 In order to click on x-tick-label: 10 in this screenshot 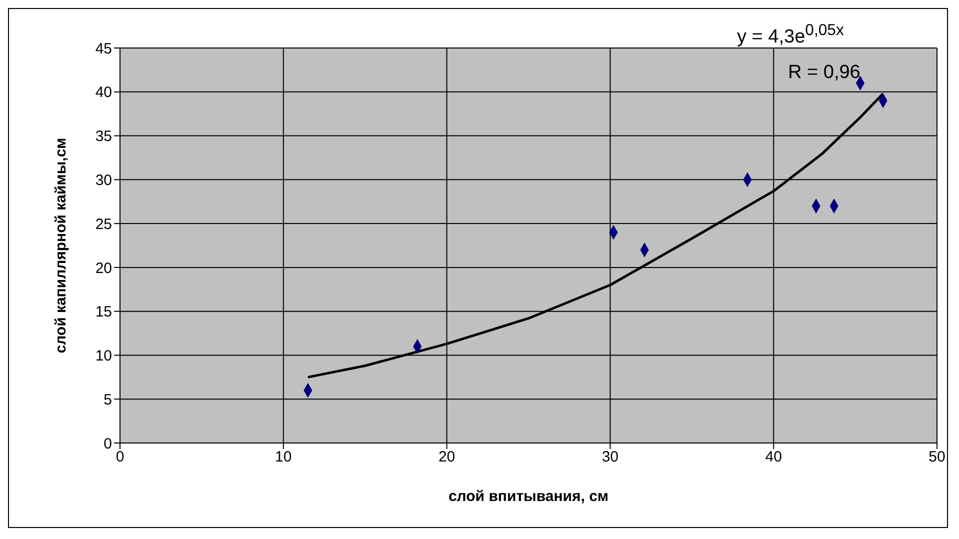, I will do `click(283, 457)`.